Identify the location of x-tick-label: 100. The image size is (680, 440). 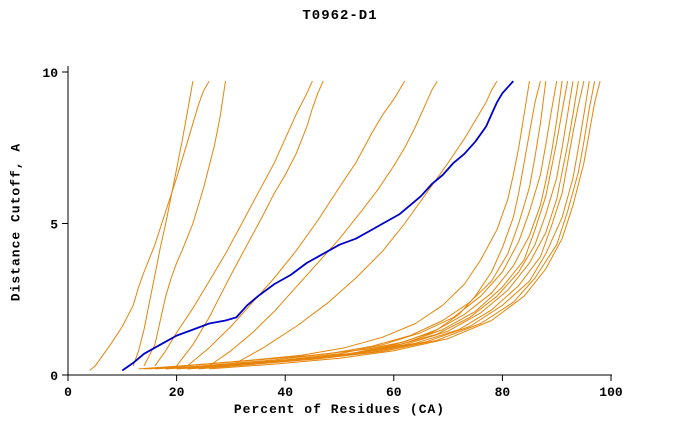
(611, 392).